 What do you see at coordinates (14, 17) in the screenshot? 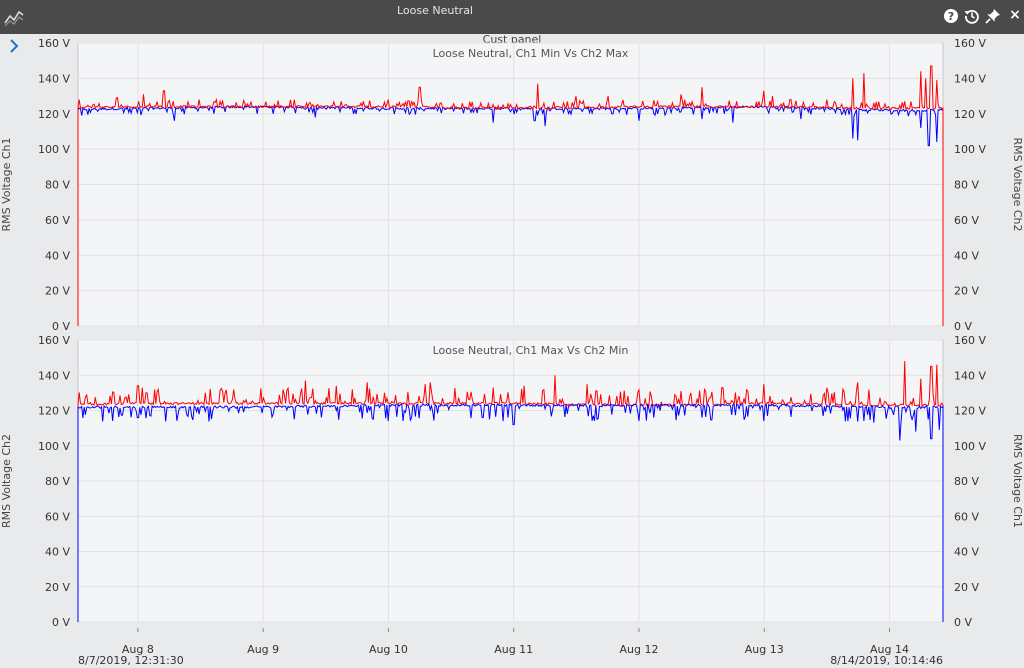
I see `line-chart-icon` at bounding box center [14, 17].